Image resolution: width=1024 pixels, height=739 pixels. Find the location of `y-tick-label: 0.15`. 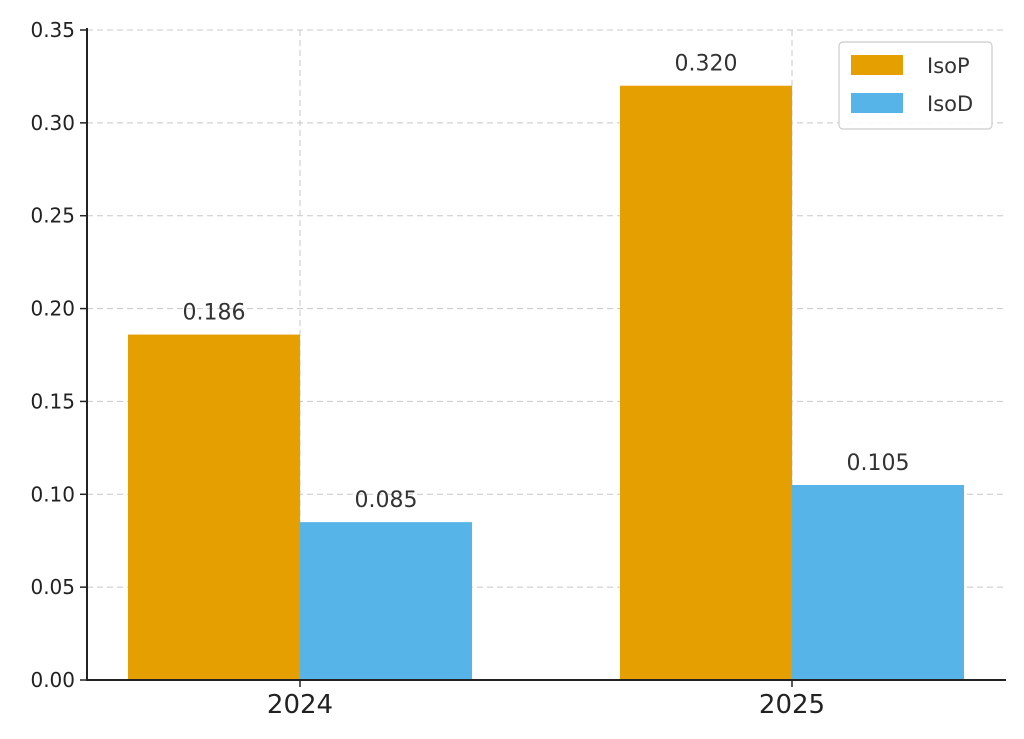

y-tick-label: 0.15 is located at coordinates (52, 401).